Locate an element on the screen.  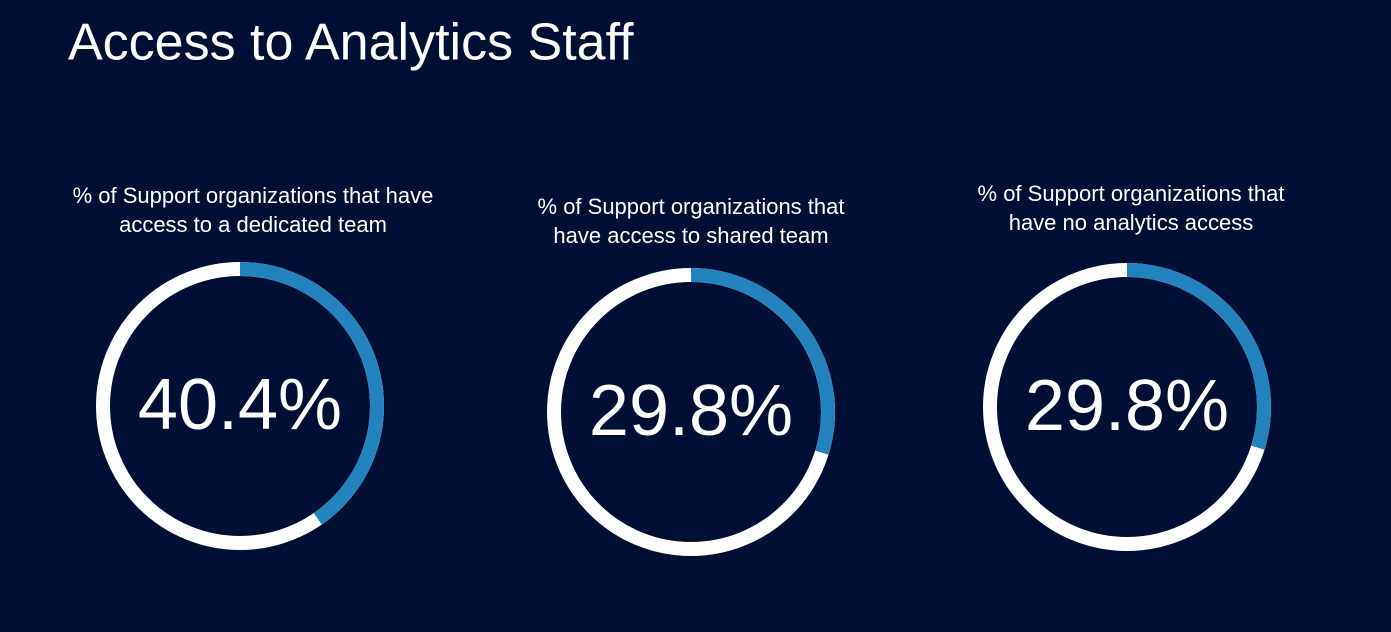
value-label: 40.4% is located at coordinates (240, 405).